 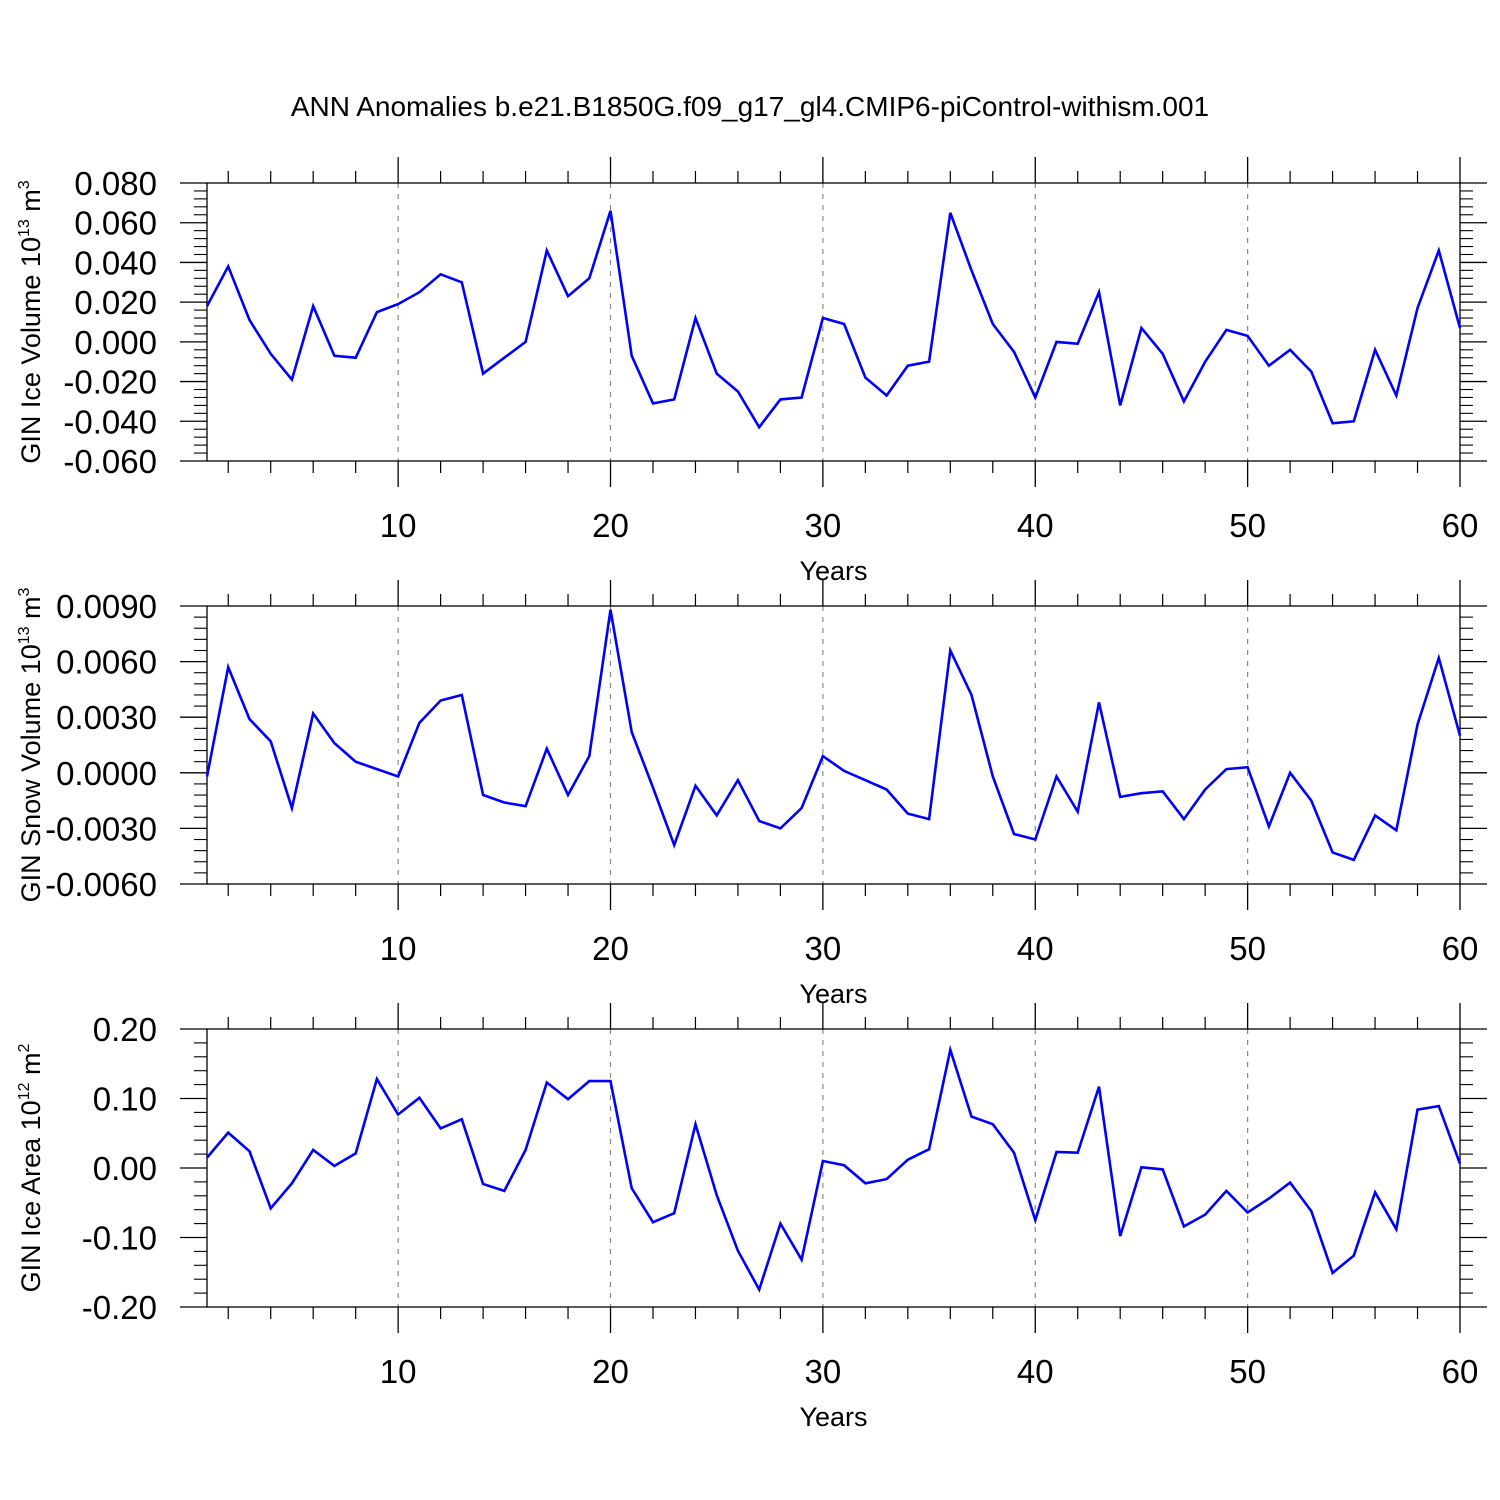 What do you see at coordinates (115, 262) in the screenshot?
I see `y-tick-label: 0.040` at bounding box center [115, 262].